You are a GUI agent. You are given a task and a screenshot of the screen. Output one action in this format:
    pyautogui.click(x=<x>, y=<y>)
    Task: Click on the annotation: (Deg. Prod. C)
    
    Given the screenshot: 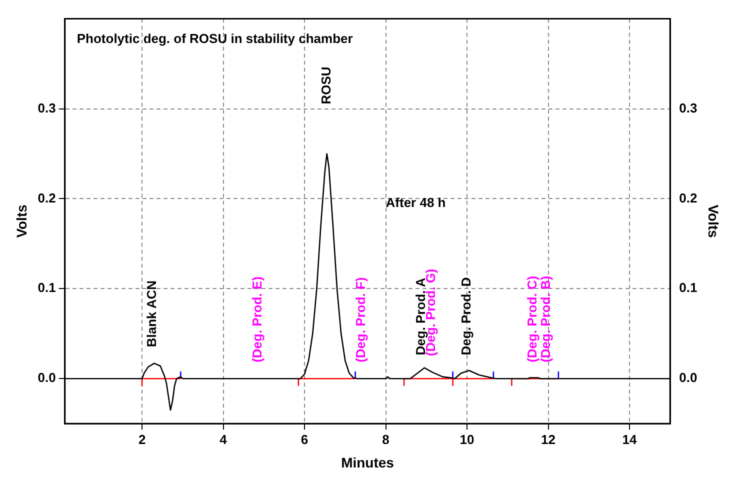 What is the action you would take?
    pyautogui.click(x=532, y=319)
    